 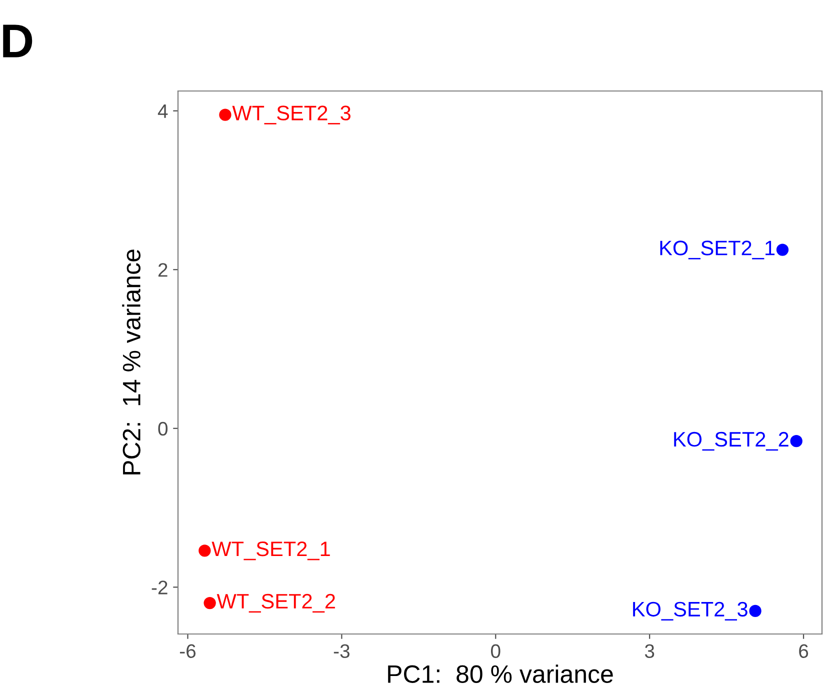 I want to click on annotation: KO_SET2_1, so click(x=717, y=250).